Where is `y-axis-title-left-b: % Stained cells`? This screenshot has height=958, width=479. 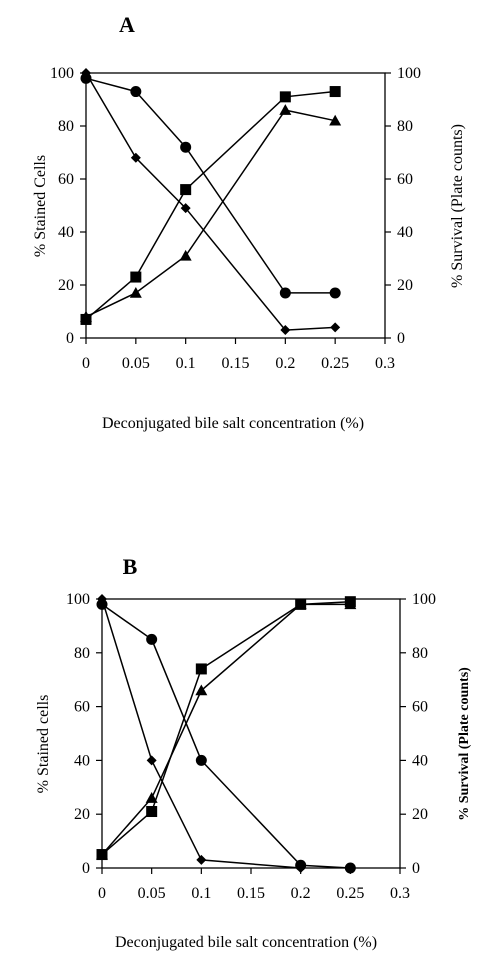
y-axis-title-left-b: % Stained cells is located at coordinates (43, 744).